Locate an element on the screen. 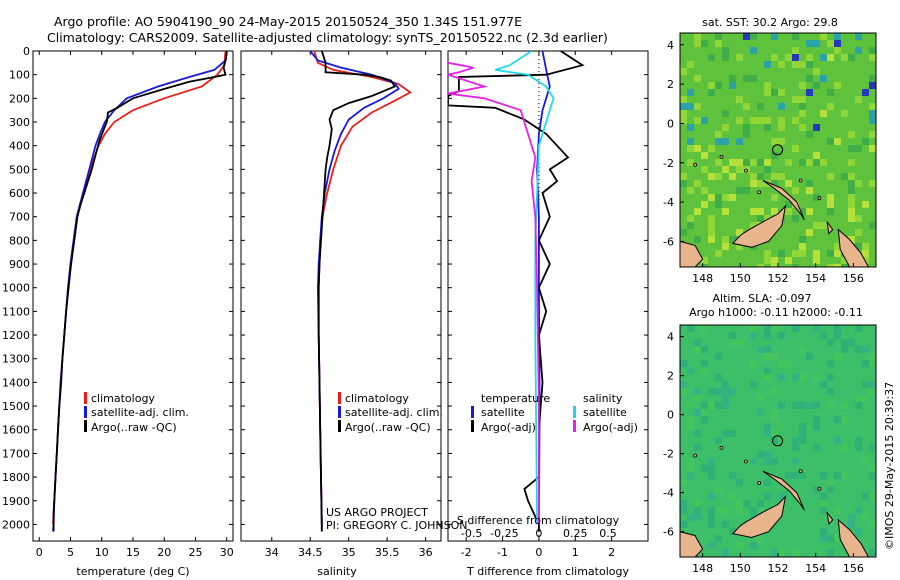 The height and width of the screenshot is (580, 900). legend-swatch-satellite is located at coordinates (85, 412).